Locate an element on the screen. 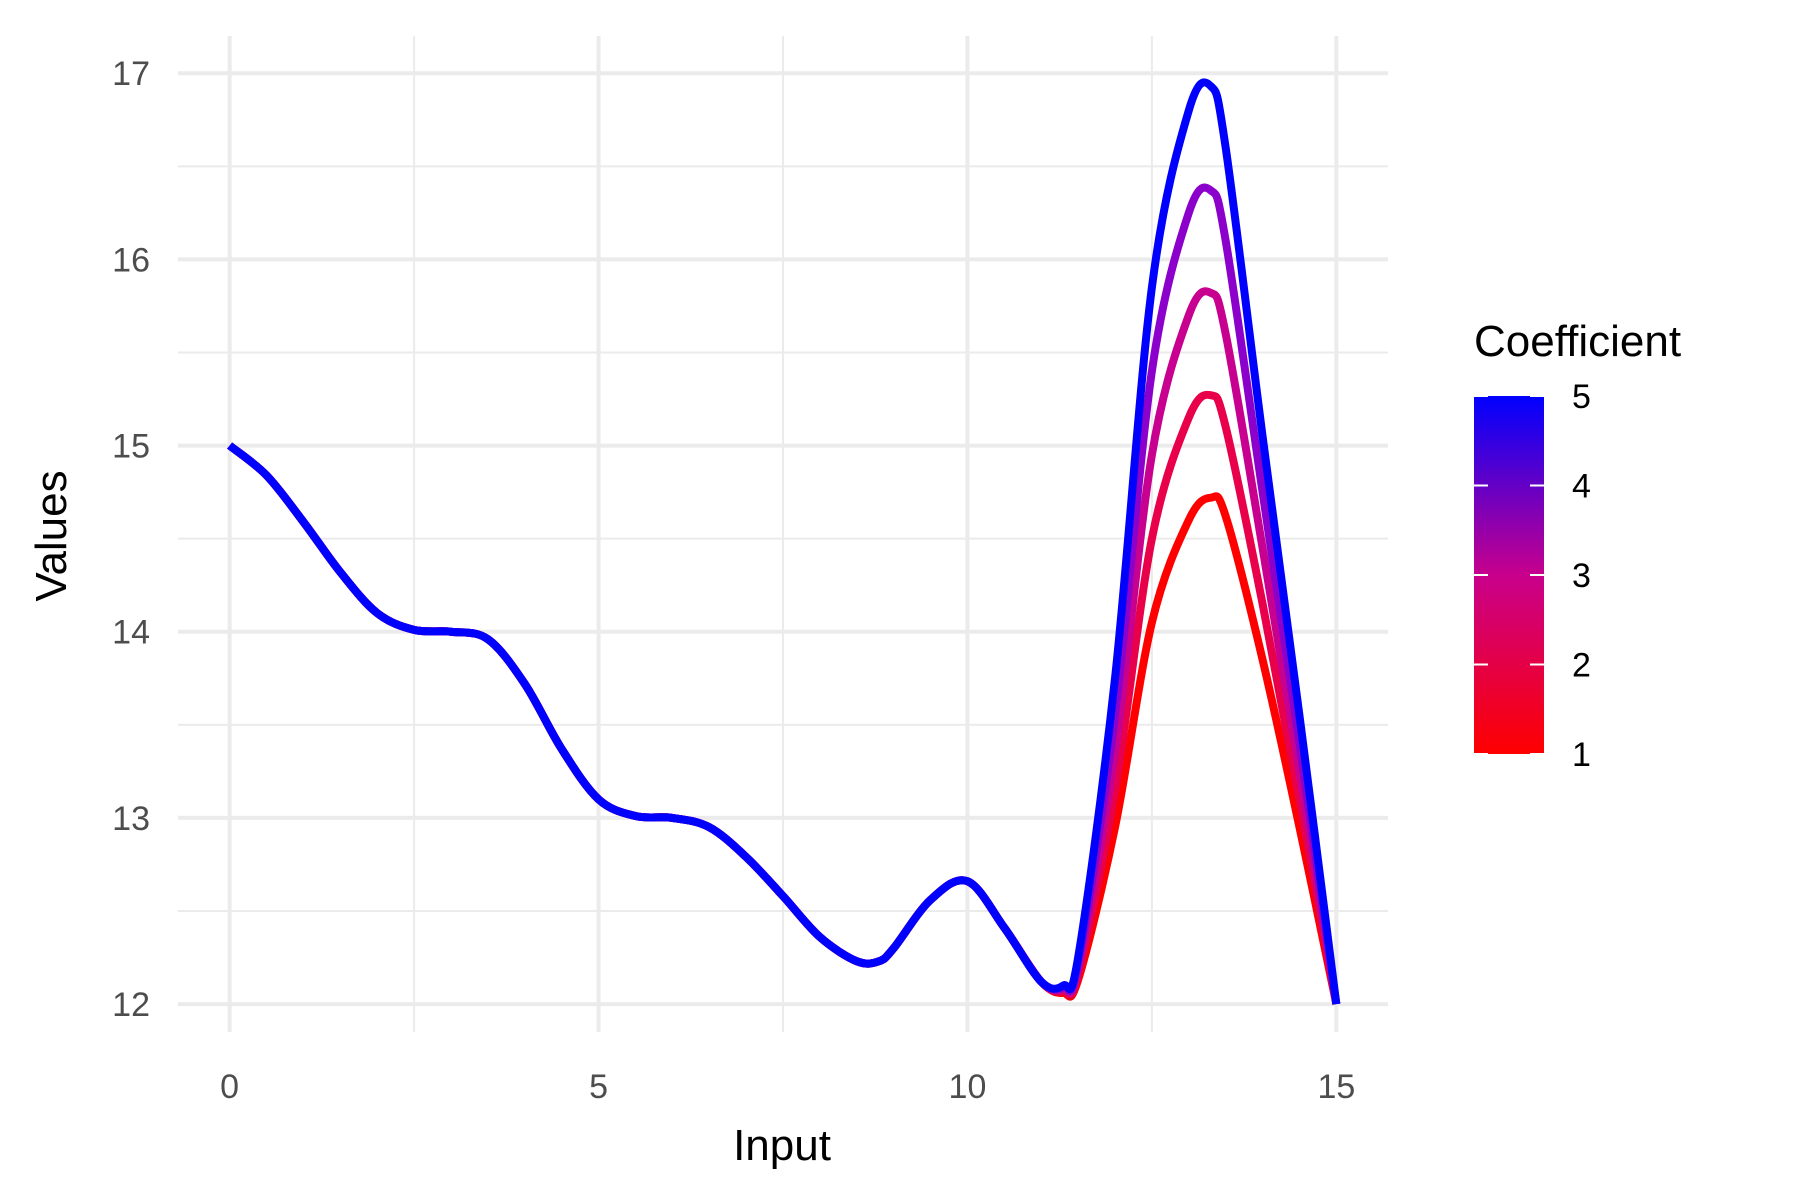 Image resolution: width=1800 pixels, height=1200 pixels. colorbar-label: 2 is located at coordinates (1581, 666).